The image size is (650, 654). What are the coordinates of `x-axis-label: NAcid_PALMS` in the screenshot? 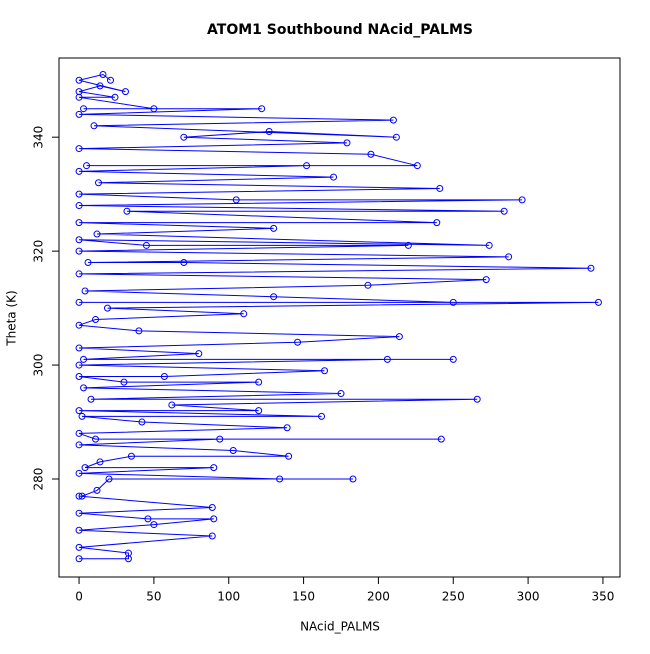 It's located at (340, 627).